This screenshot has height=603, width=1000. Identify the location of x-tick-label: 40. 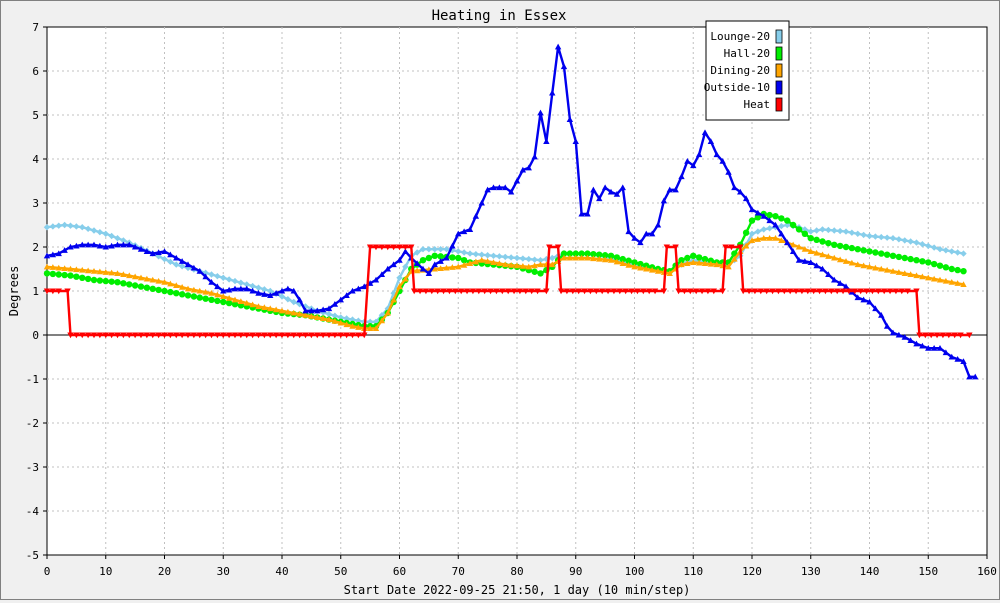
(281, 571).